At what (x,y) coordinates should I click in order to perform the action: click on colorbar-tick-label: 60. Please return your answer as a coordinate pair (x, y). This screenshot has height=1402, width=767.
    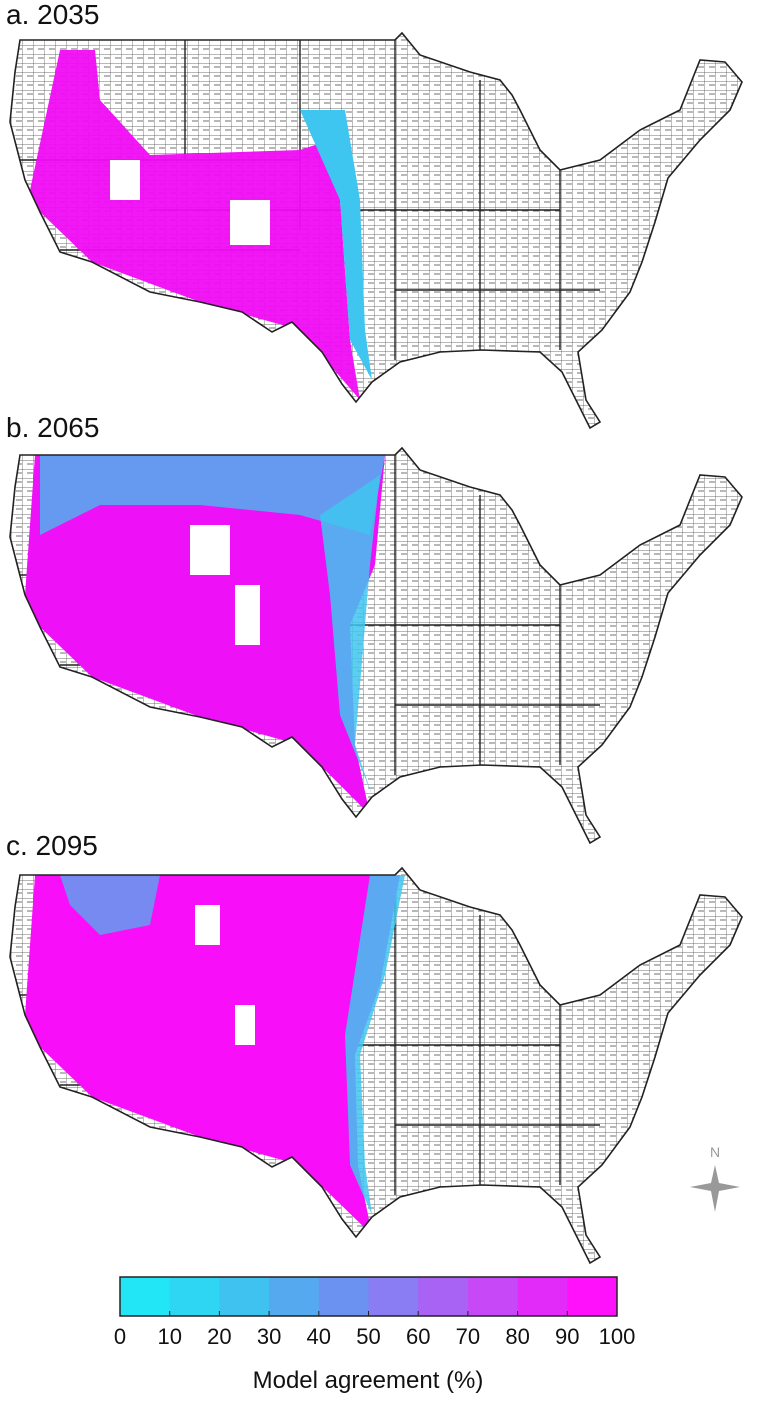
    Looking at the image, I should click on (418, 1336).